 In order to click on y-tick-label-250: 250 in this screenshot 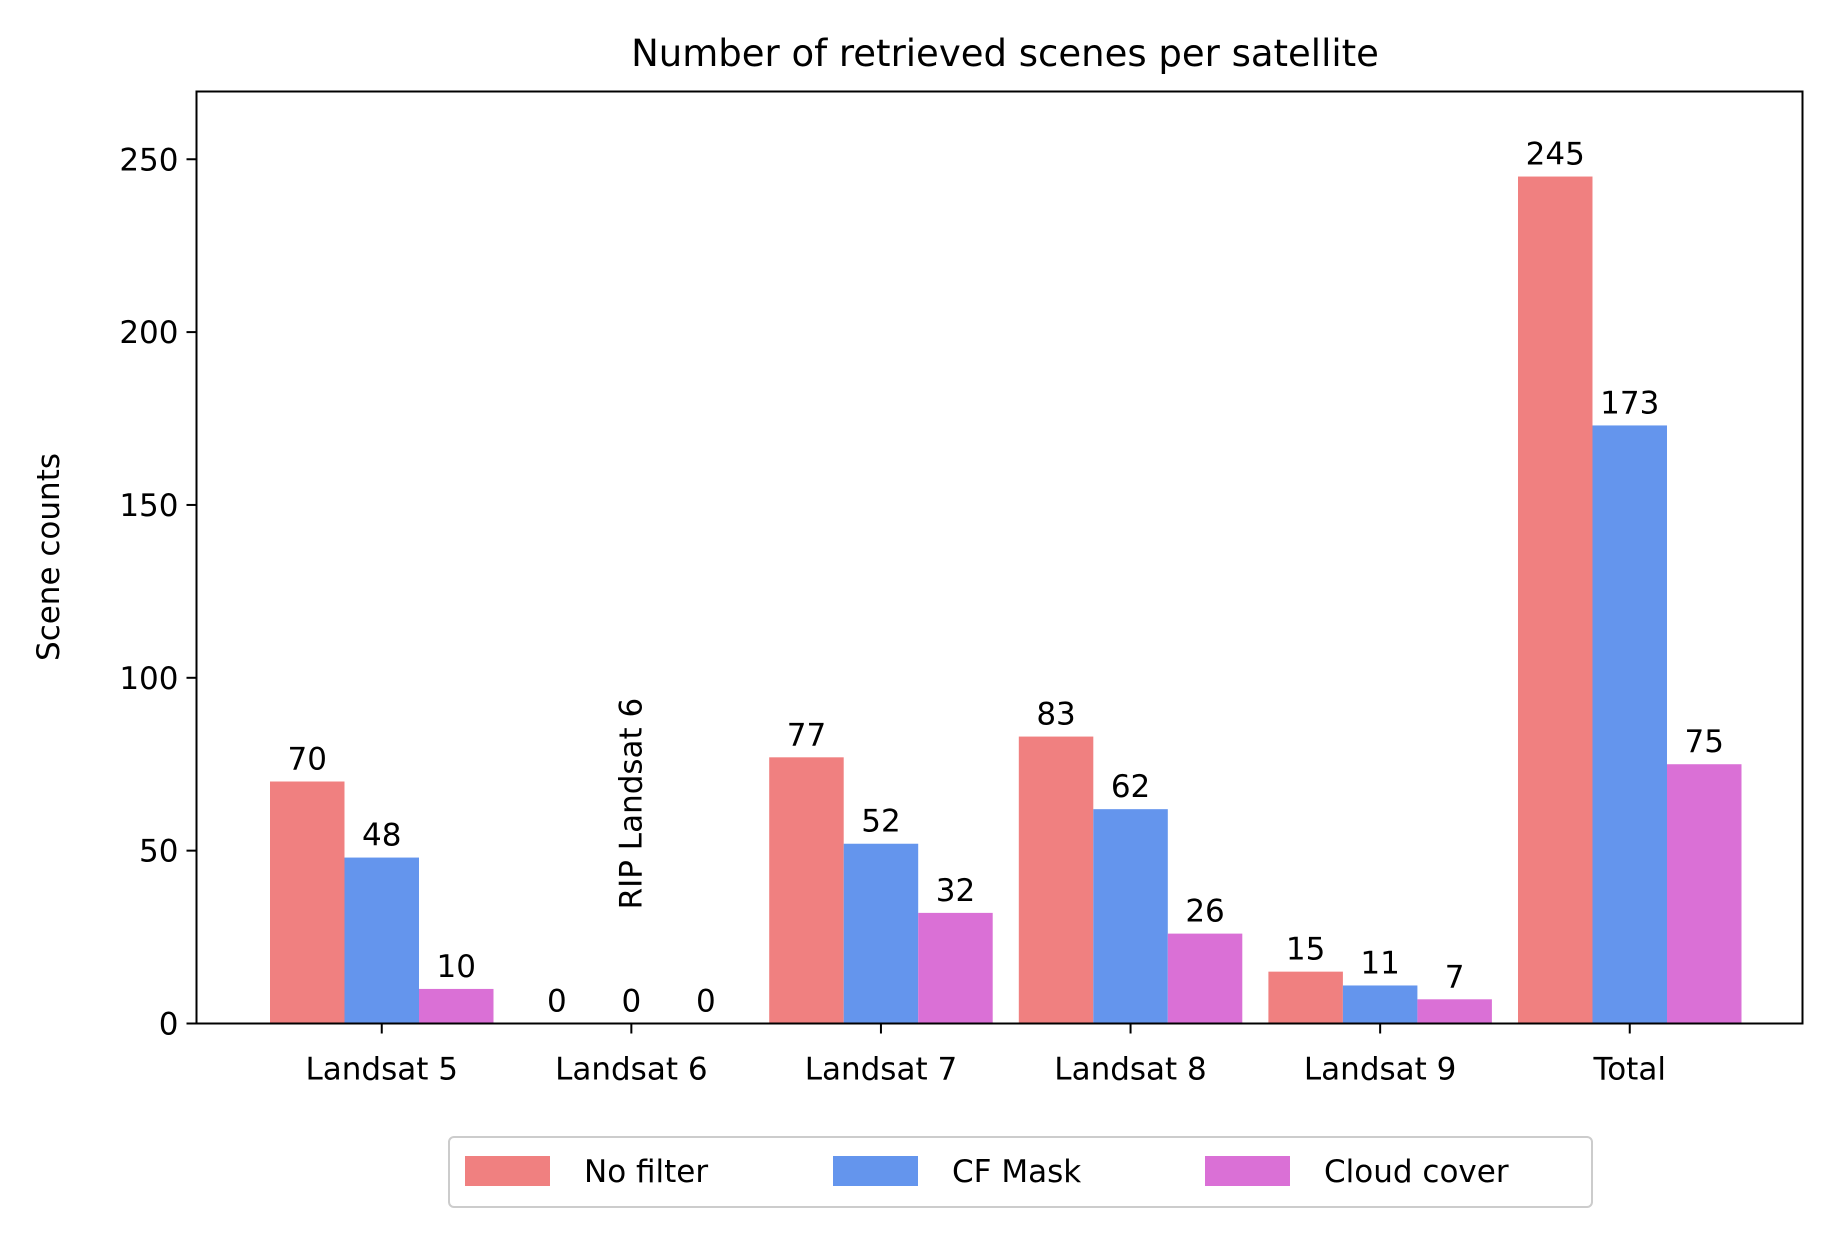, I will do `click(148, 160)`.